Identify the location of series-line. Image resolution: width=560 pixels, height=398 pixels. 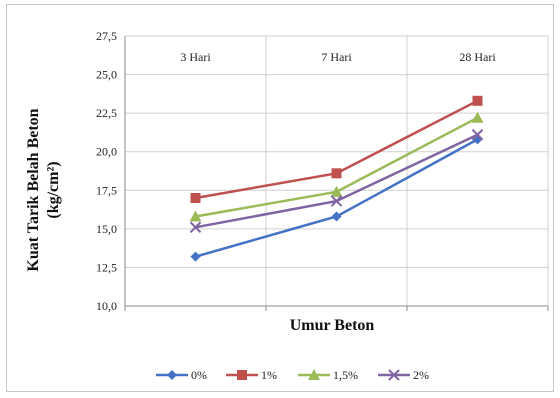
(337, 149).